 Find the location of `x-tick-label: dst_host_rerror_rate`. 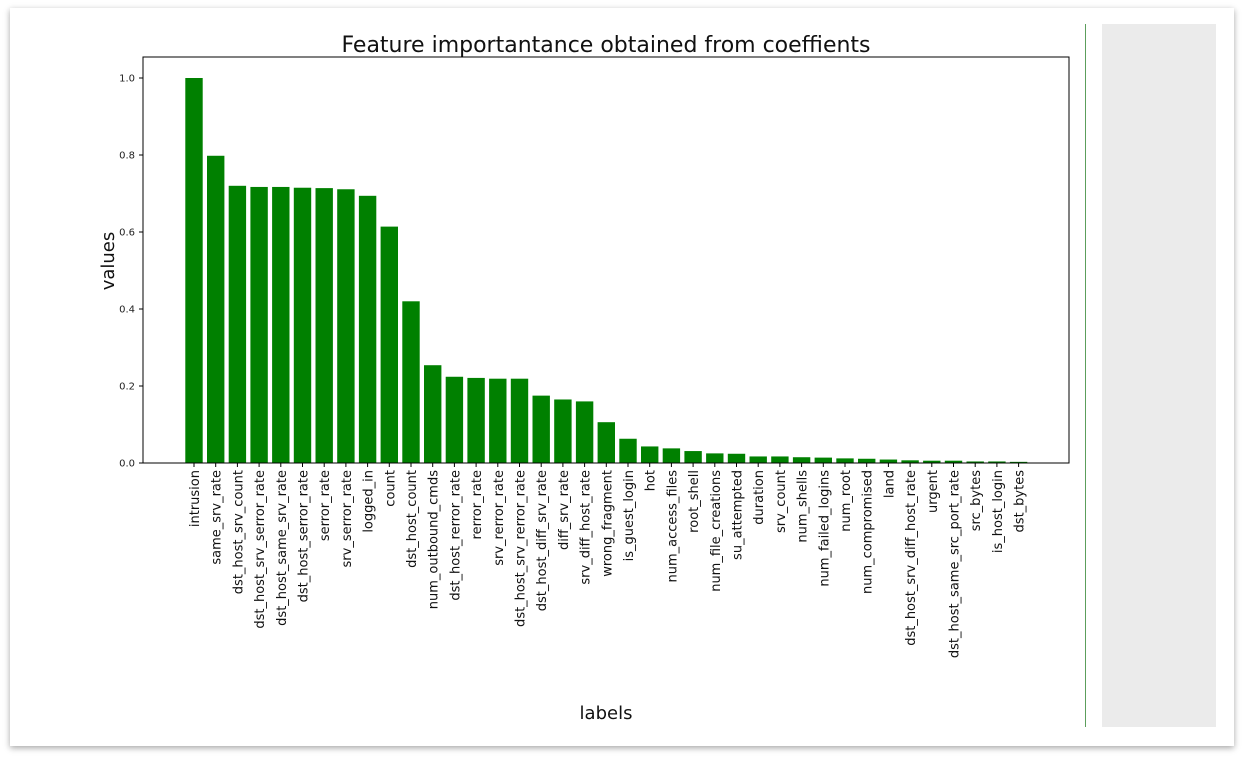

x-tick-label: dst_host_rerror_rate is located at coordinates (455, 535).